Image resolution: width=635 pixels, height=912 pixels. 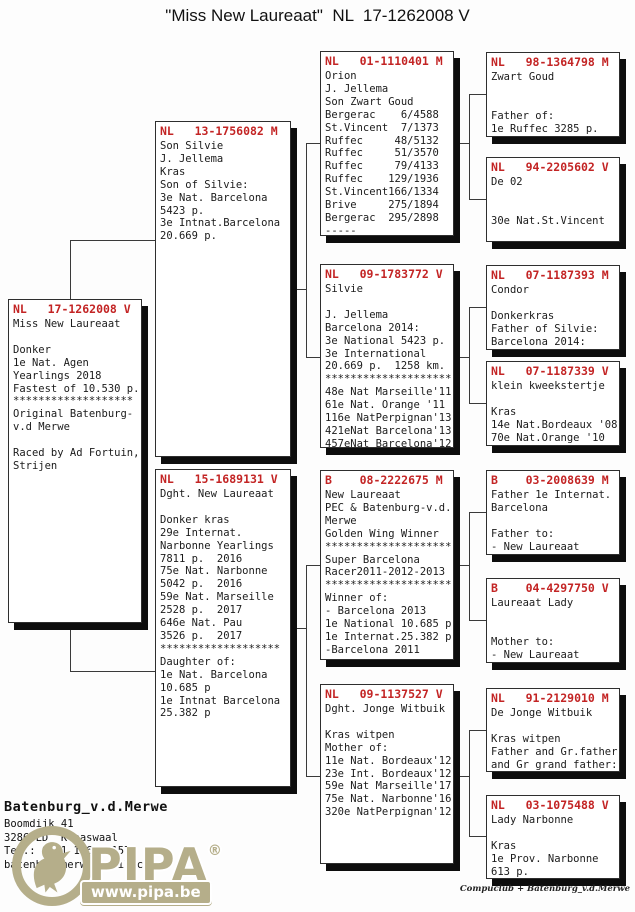 I want to click on ring-number: NL 15-1689131 V, so click(x=219, y=479).